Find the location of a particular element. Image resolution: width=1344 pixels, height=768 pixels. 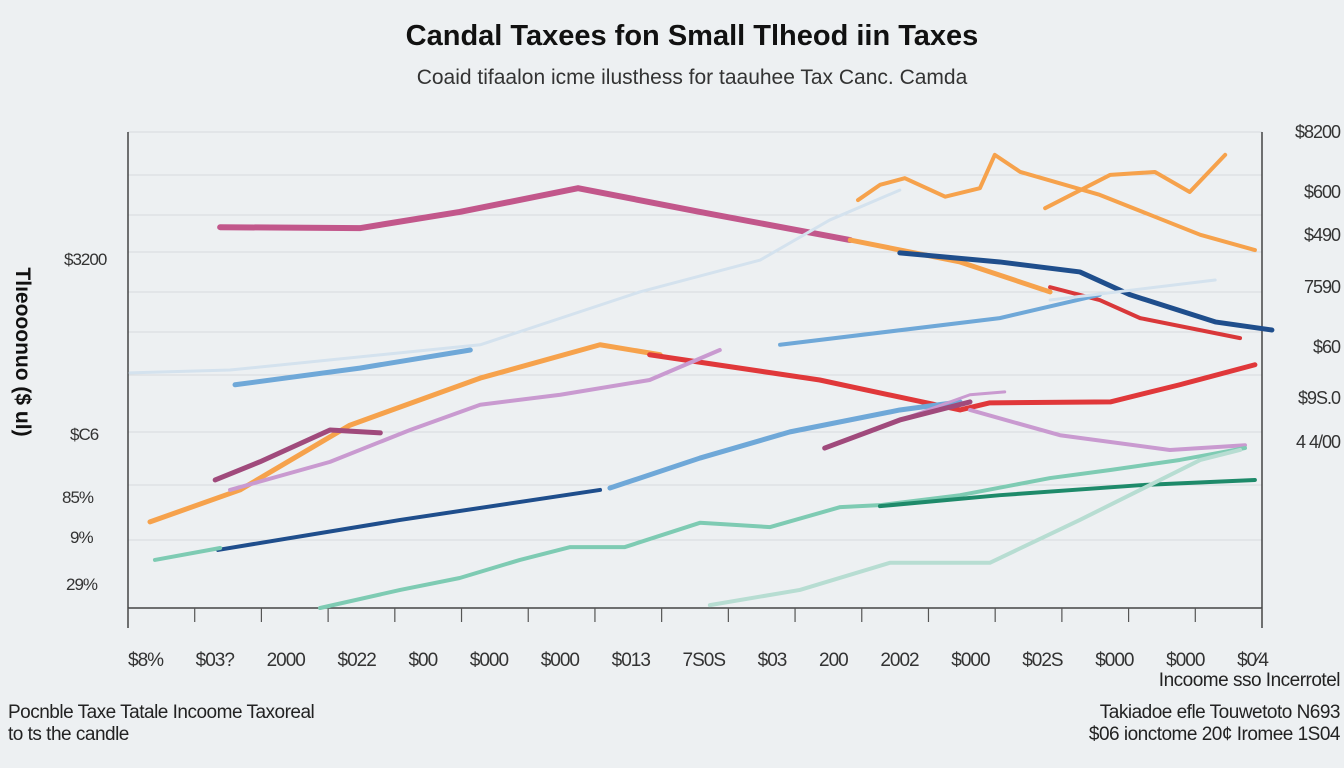

x-tick-label: $8% is located at coordinates (146, 660).